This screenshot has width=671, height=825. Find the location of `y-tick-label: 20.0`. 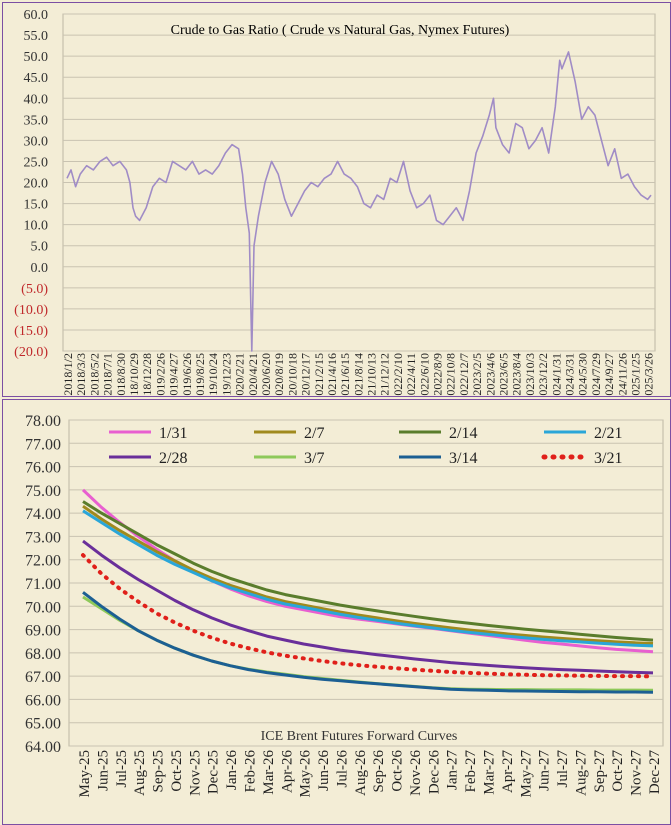

y-tick-label: 20.0 is located at coordinates (36, 184).